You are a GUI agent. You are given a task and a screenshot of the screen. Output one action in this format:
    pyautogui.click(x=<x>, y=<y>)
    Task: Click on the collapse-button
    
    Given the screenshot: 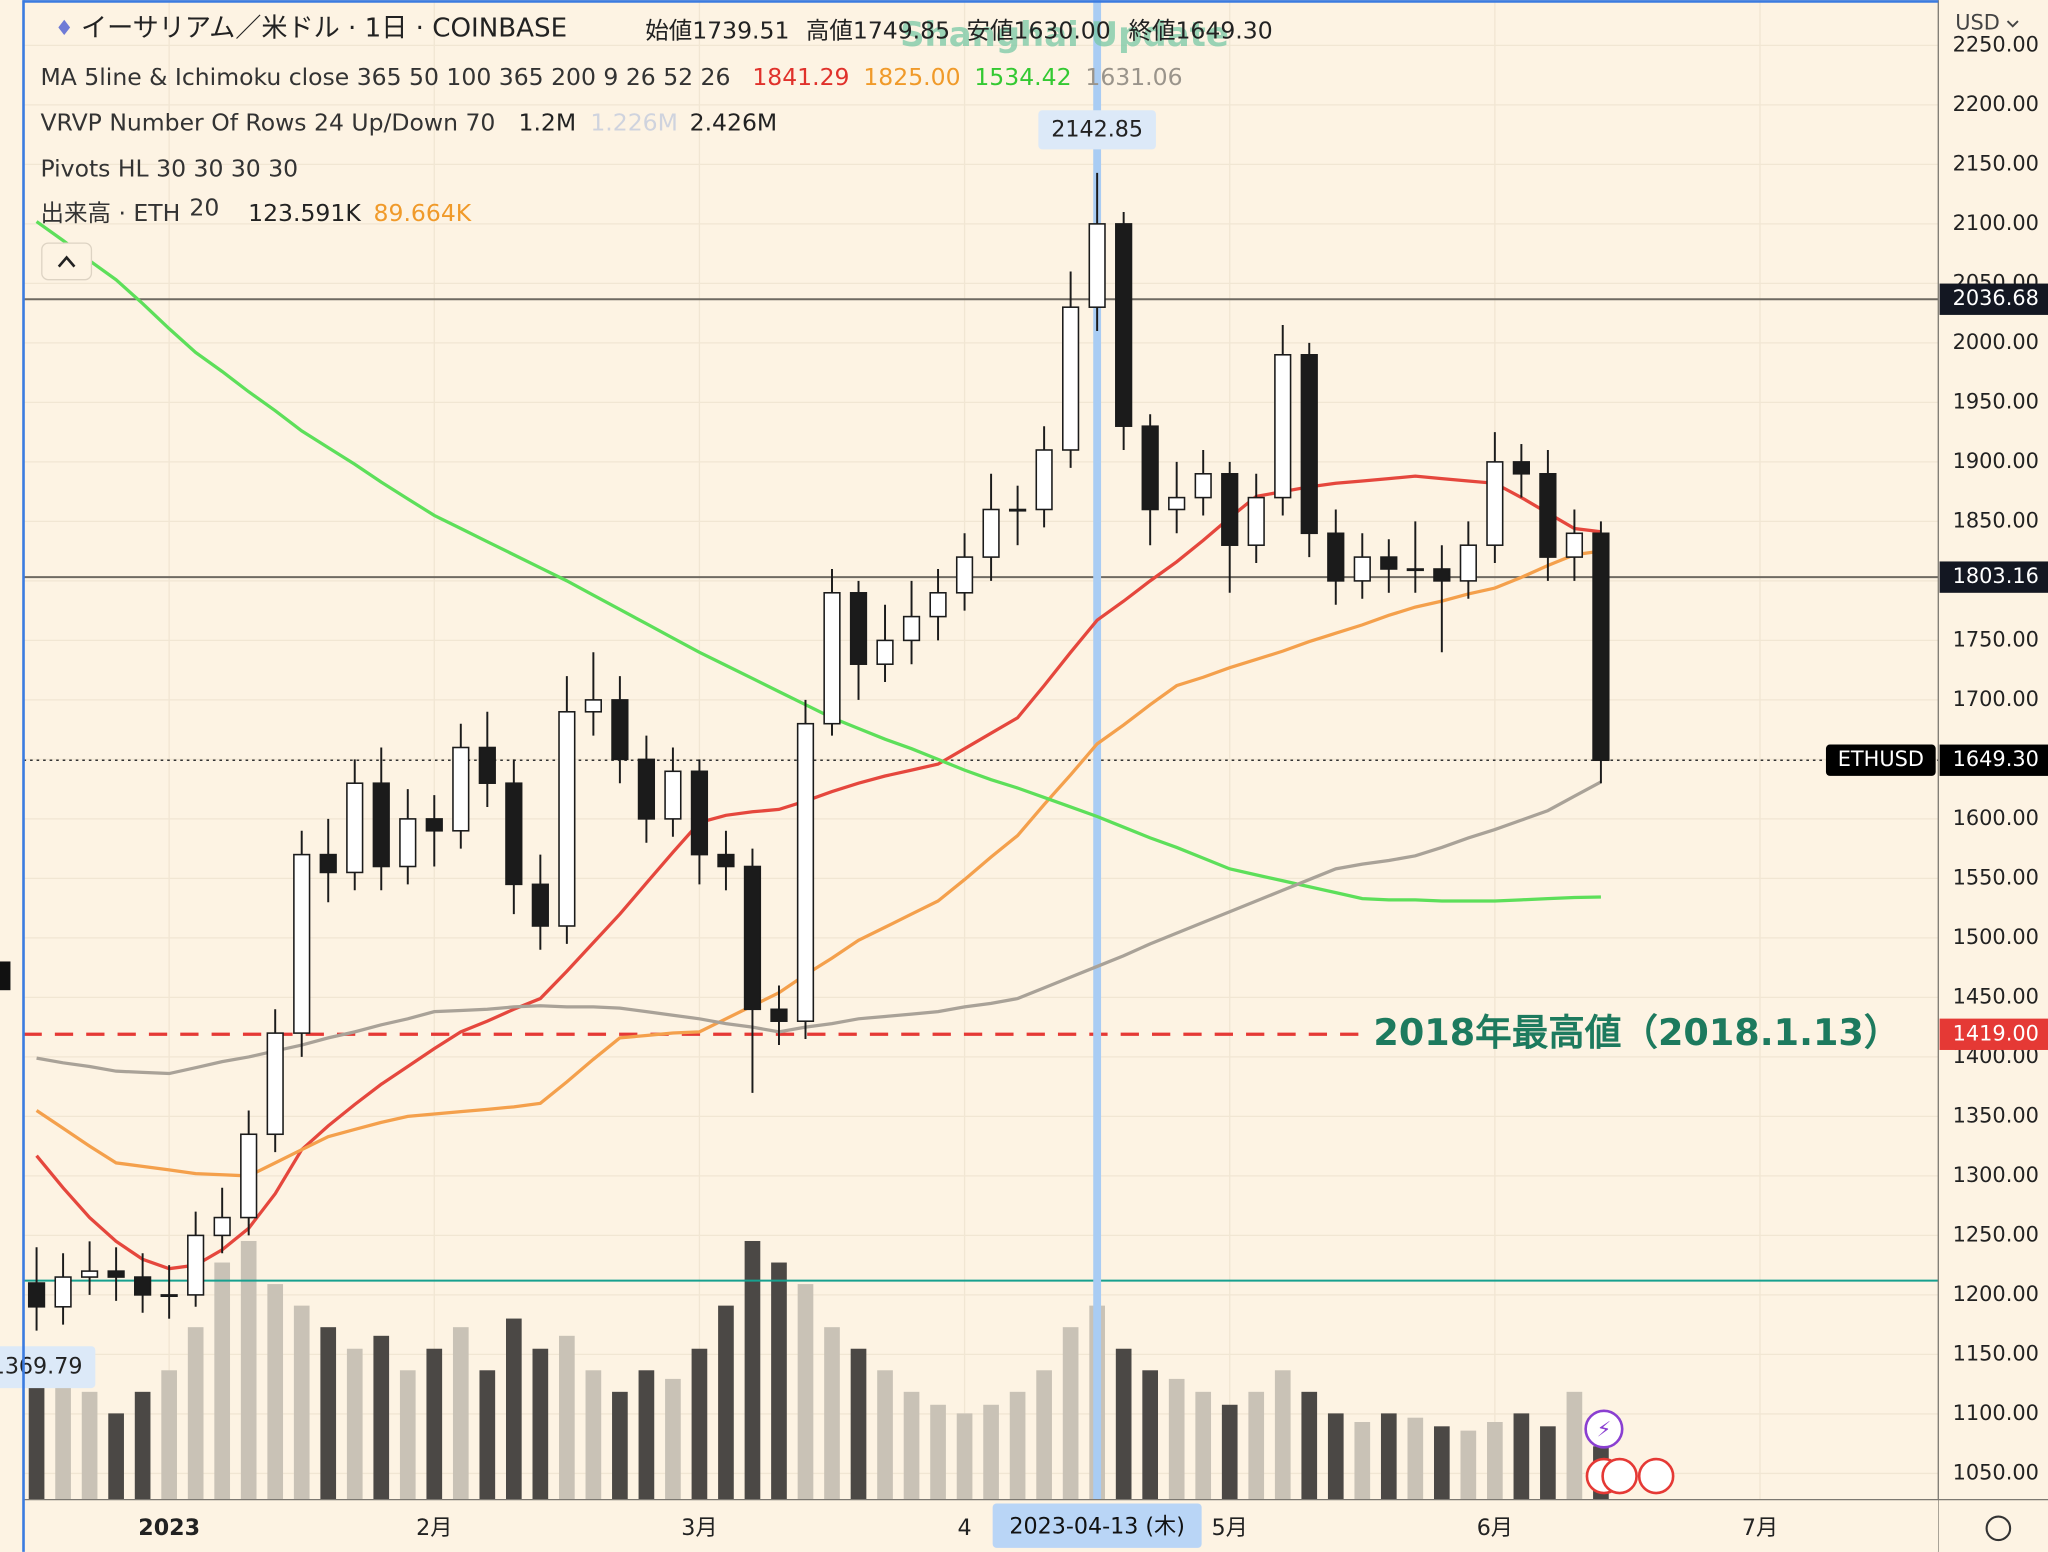 What is the action you would take?
    pyautogui.click(x=67, y=261)
    